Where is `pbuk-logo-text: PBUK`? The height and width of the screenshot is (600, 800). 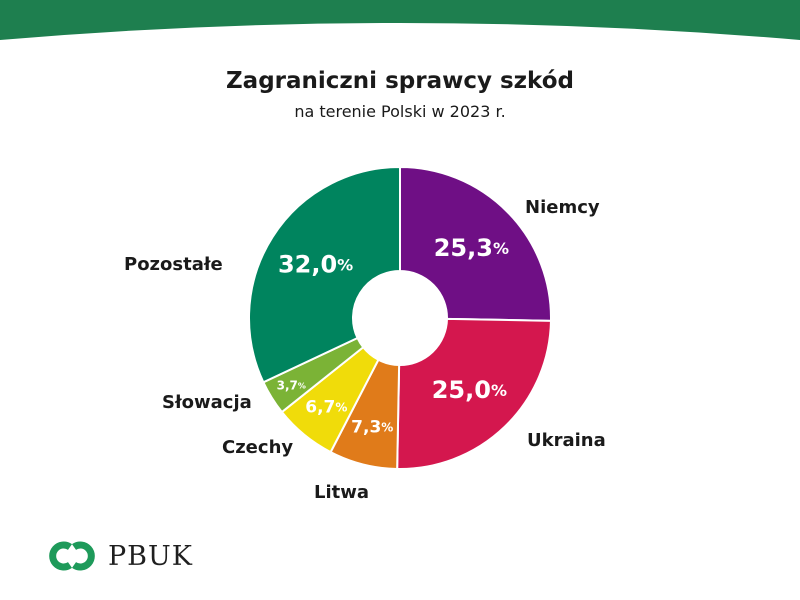
pbuk-logo-text: PBUK is located at coordinates (150, 556).